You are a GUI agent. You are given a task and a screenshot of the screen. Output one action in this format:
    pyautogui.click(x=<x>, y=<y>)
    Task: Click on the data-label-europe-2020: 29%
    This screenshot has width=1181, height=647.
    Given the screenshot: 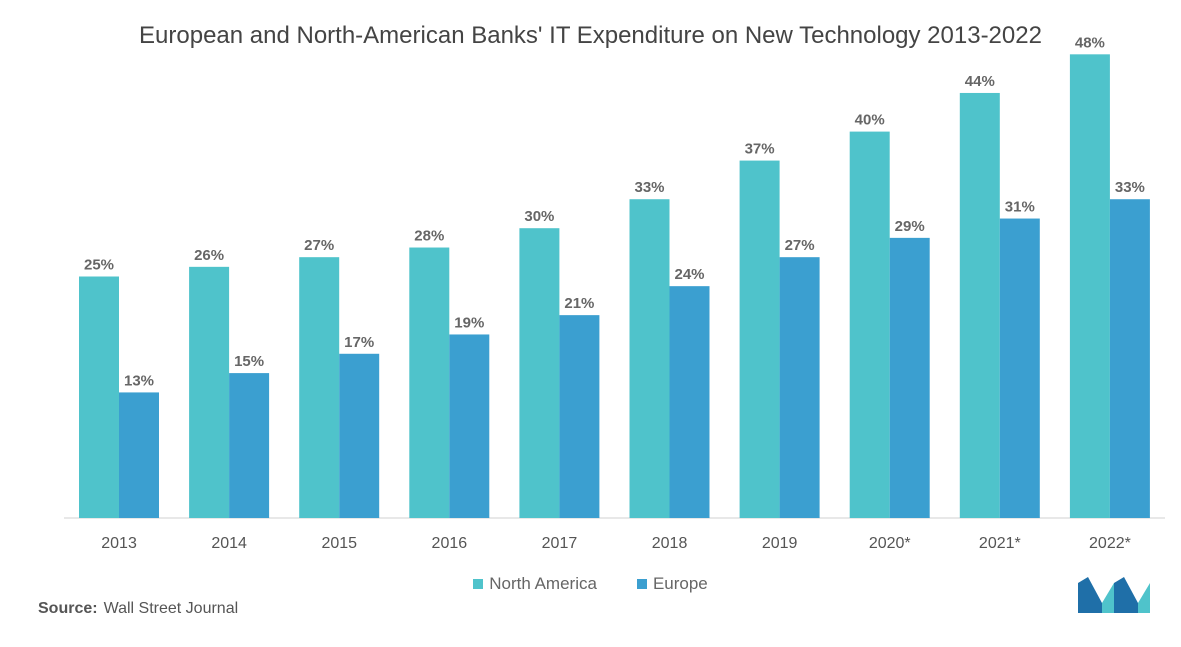 What is the action you would take?
    pyautogui.click(x=910, y=226)
    